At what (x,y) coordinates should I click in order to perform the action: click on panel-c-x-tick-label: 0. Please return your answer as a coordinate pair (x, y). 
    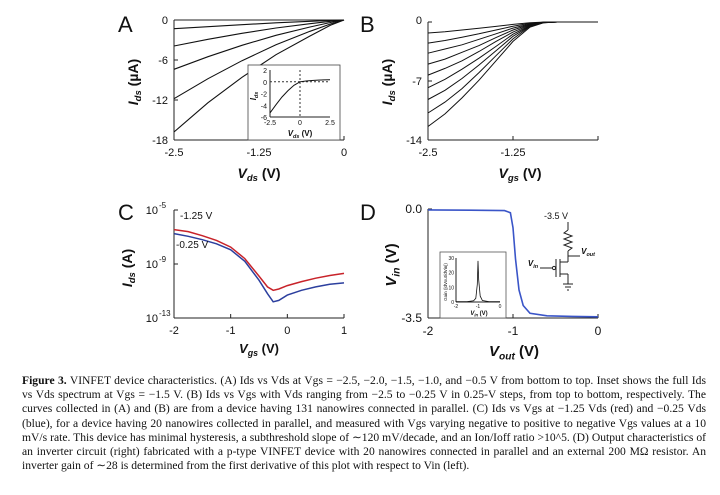
    Looking at the image, I should click on (287, 331).